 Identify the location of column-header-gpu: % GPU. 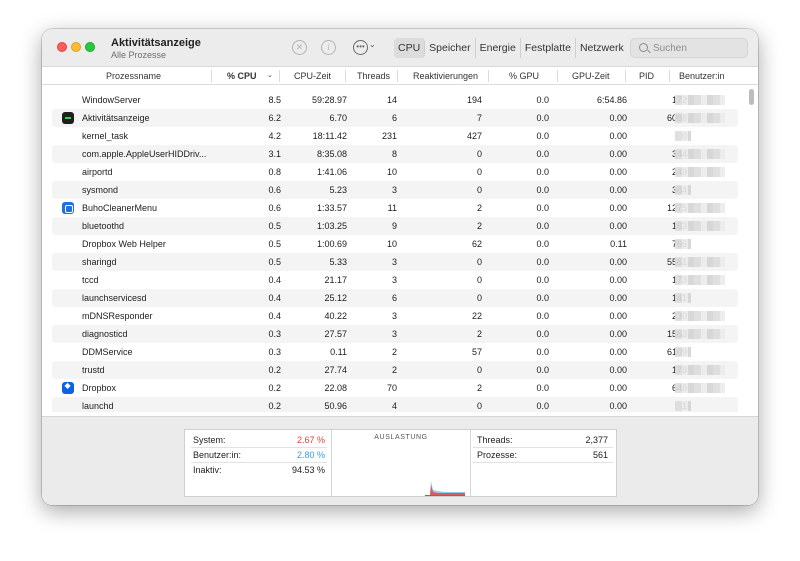
(524, 76).